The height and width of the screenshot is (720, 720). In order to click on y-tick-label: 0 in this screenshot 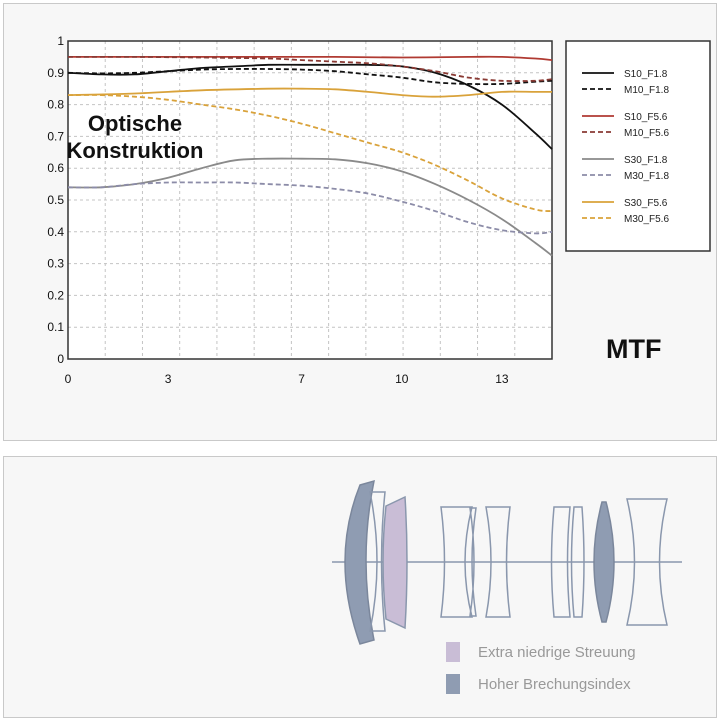, I will do `click(60, 359)`.